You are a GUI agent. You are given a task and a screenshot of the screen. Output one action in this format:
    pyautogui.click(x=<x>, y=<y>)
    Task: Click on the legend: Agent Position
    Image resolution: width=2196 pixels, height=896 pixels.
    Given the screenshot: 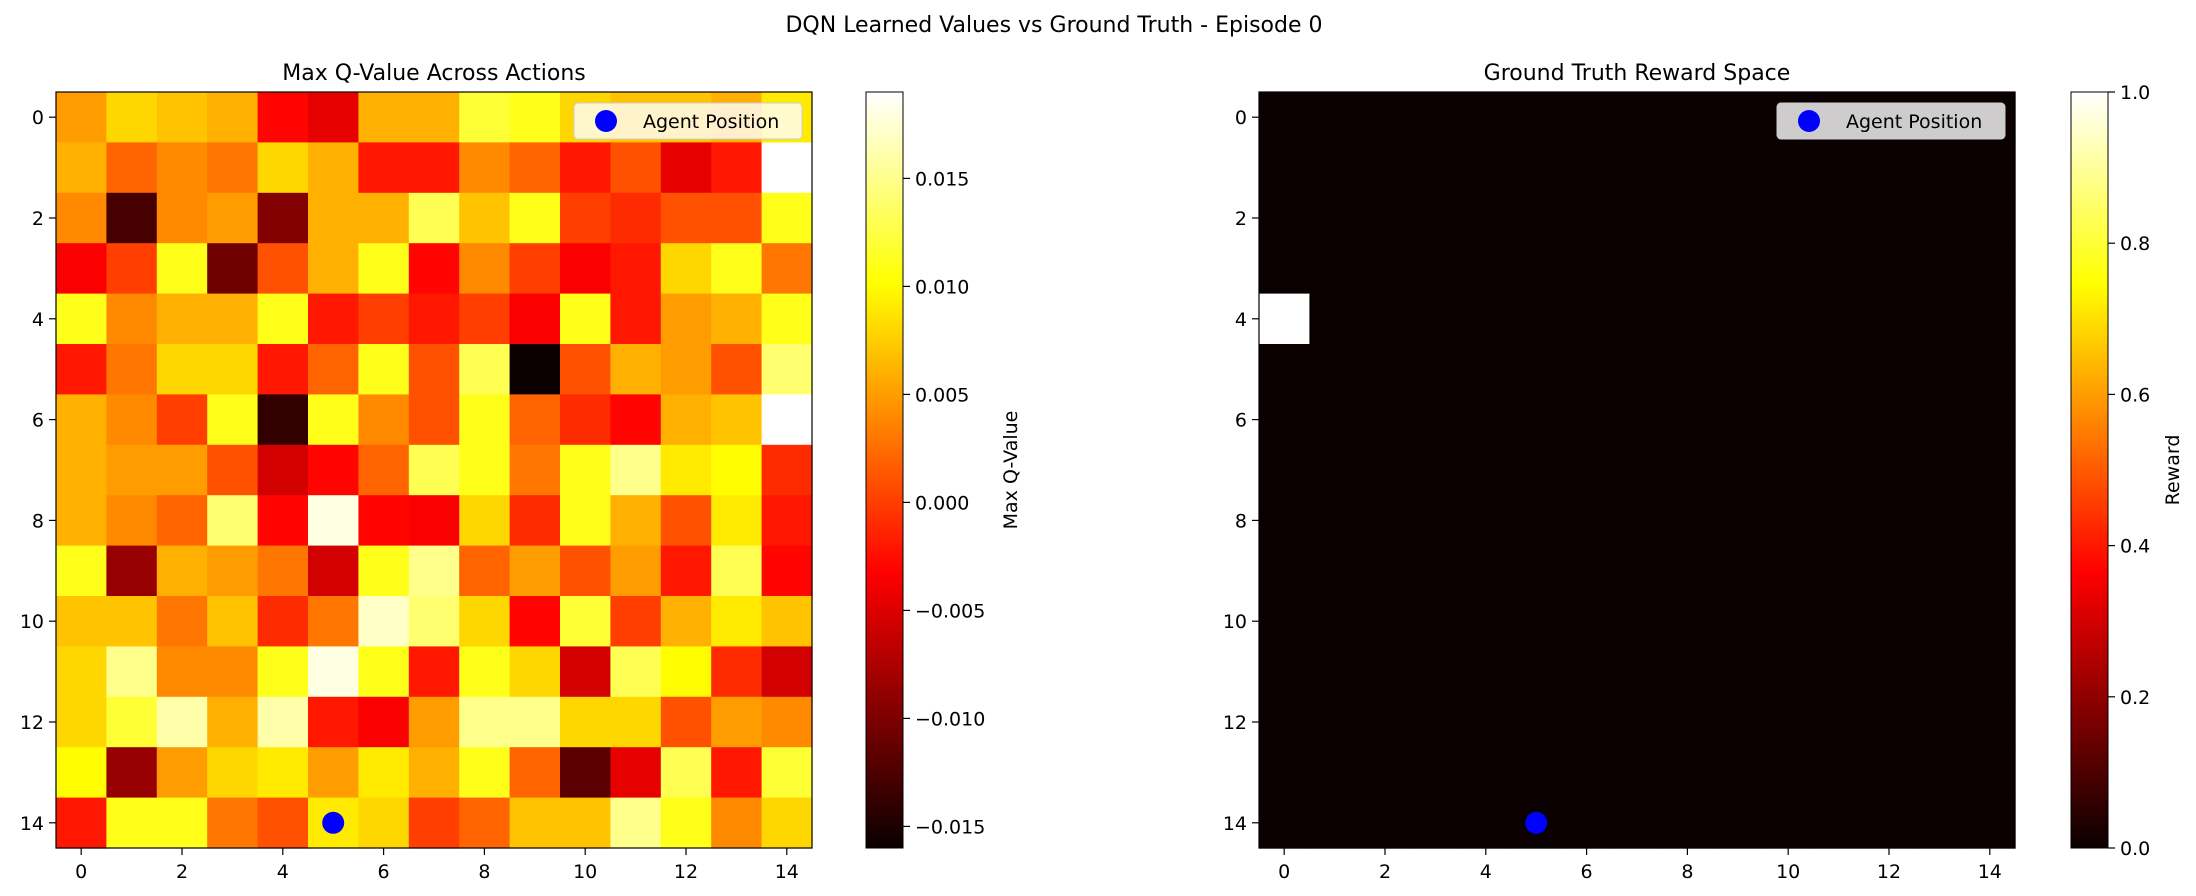 What is the action you would take?
    pyautogui.click(x=1891, y=121)
    